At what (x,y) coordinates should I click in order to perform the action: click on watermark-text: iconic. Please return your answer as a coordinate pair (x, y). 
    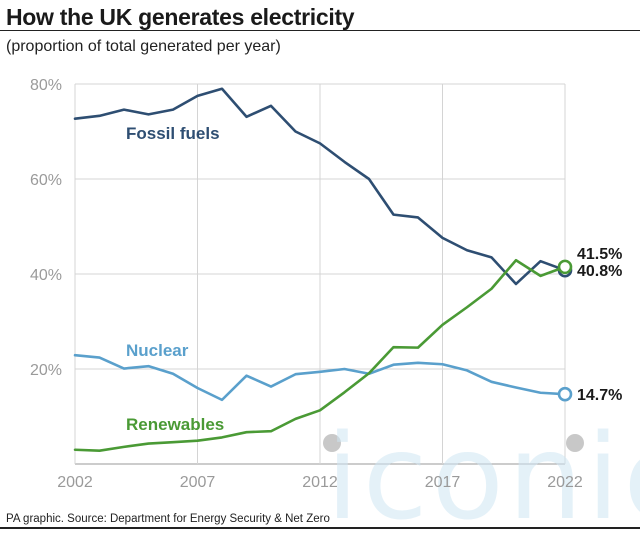
    Looking at the image, I should click on (483, 470).